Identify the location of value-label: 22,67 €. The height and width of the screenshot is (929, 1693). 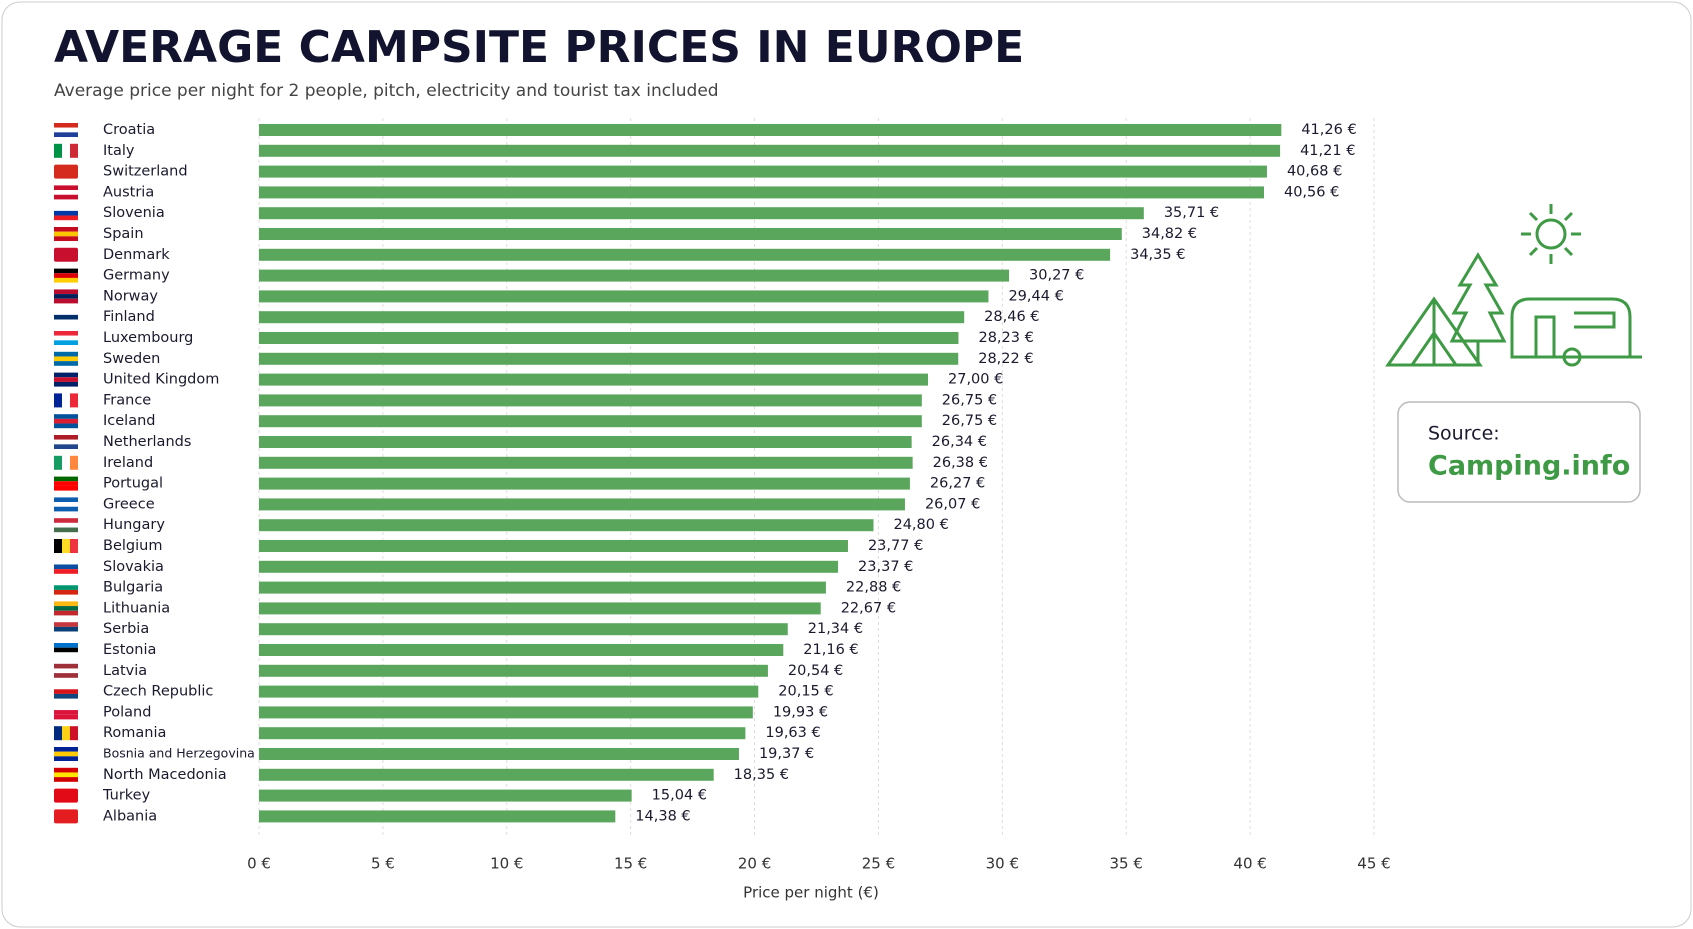
(868, 608).